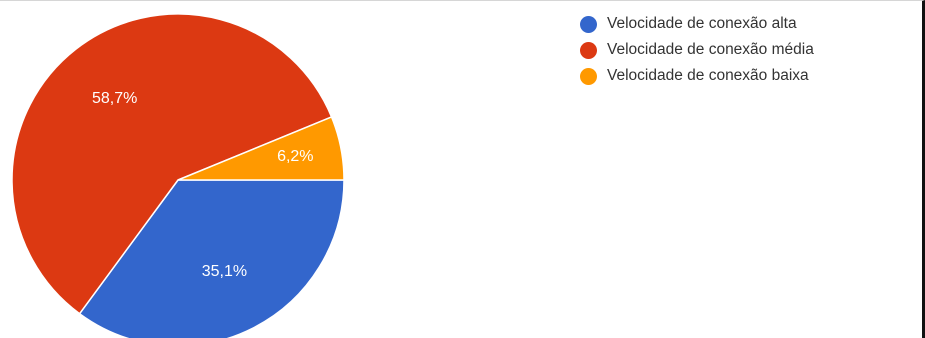  What do you see at coordinates (203, 185) in the screenshot?
I see `pie-slice-labels: 35,1% 58,7% 6,2%` at bounding box center [203, 185].